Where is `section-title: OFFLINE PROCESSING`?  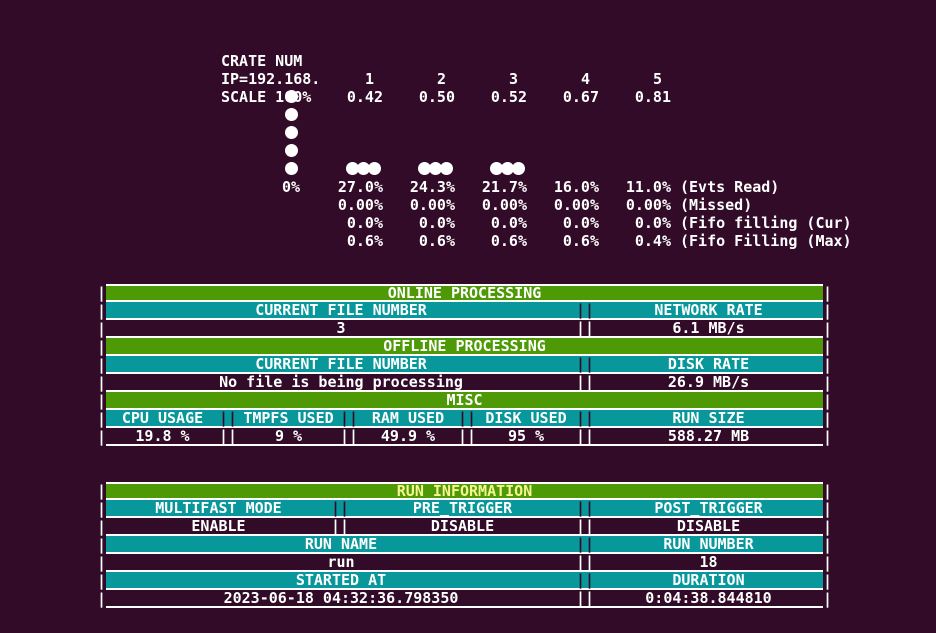
section-title: OFFLINE PROCESSING is located at coordinates (464, 346).